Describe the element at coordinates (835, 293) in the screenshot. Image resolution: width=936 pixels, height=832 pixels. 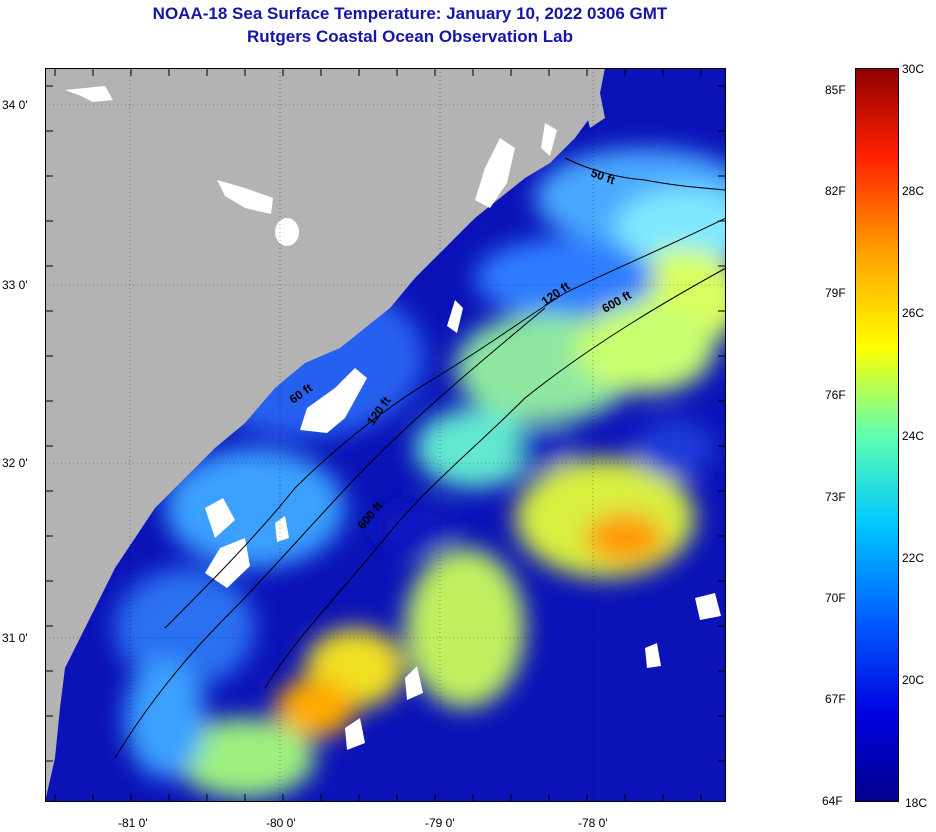
I see `cbar-f-79: 79F` at that location.